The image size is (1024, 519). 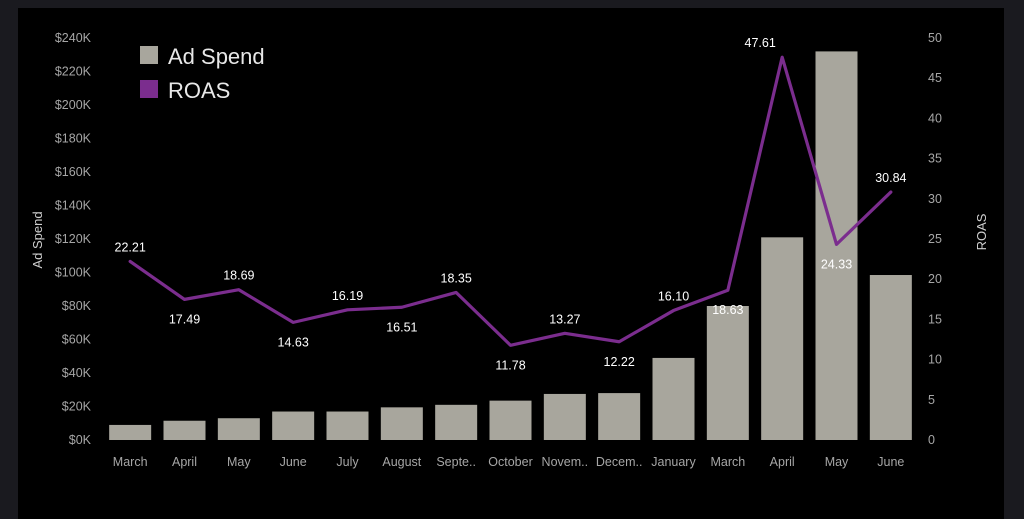 What do you see at coordinates (149, 55) in the screenshot?
I see `legend-swatch-ad-spend` at bounding box center [149, 55].